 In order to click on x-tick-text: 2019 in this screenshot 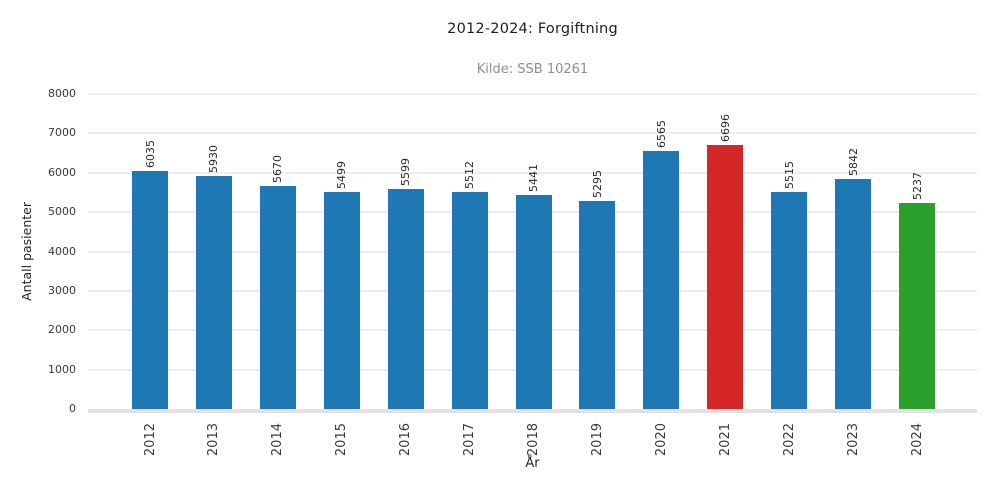, I will do `click(597, 440)`.